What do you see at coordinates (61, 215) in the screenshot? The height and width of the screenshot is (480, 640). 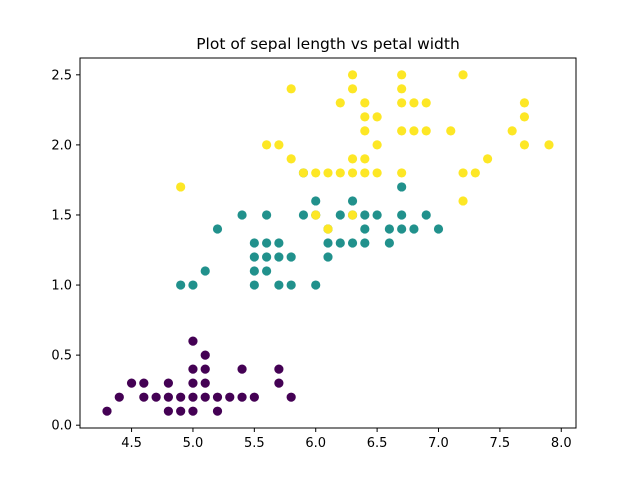 I see `y-tick-label: 1.5` at bounding box center [61, 215].